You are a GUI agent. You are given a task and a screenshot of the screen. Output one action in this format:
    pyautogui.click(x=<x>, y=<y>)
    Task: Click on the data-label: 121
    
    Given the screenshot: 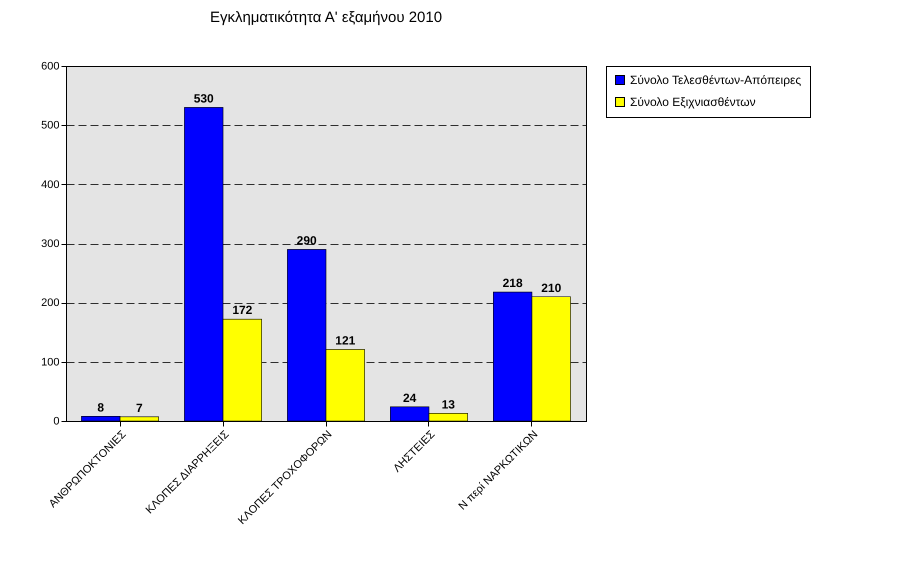 What is the action you would take?
    pyautogui.click(x=345, y=340)
    